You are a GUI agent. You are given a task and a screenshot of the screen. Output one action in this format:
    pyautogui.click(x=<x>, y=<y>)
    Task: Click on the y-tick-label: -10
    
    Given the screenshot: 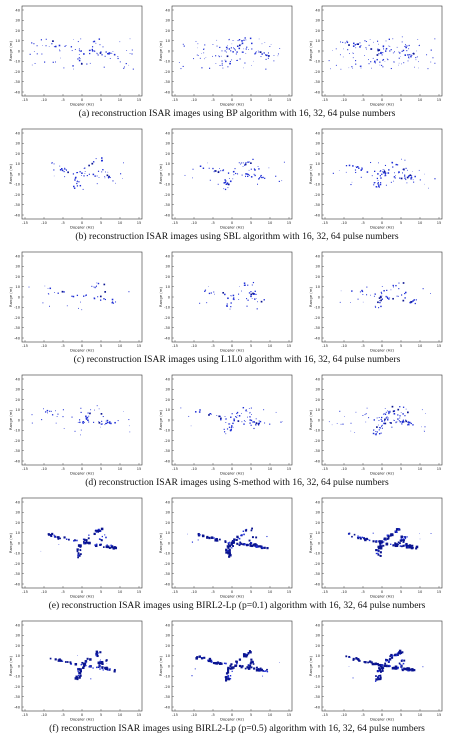 What is the action you would take?
    pyautogui.click(x=167, y=308)
    